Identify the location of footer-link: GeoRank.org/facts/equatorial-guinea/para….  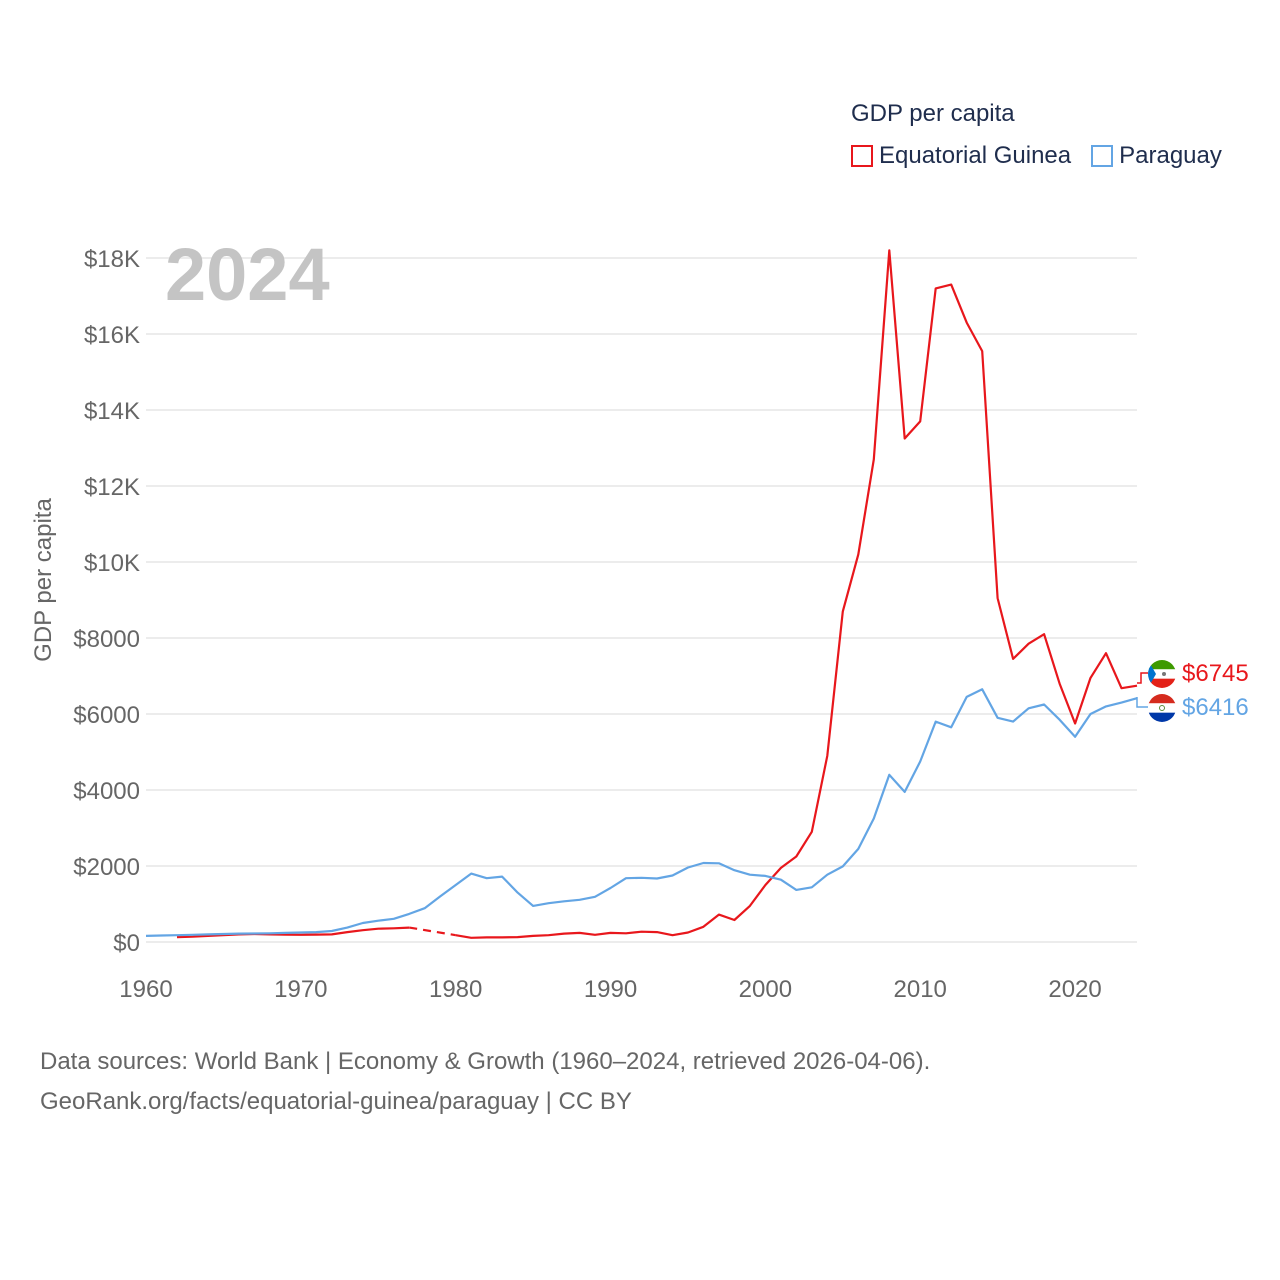
(336, 1101).